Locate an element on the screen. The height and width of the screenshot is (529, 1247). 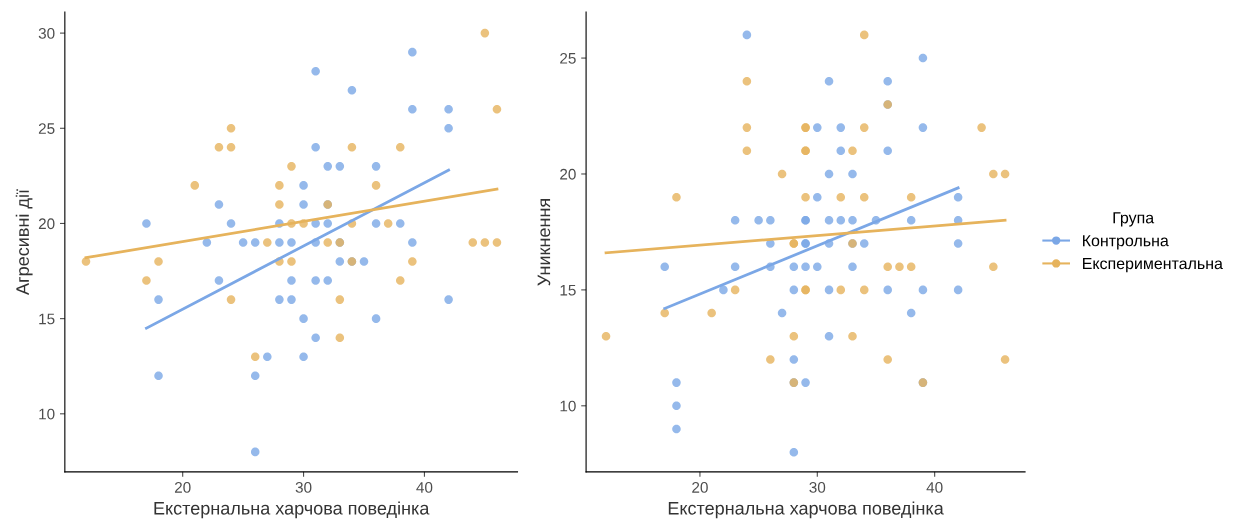
legend-title: Група is located at coordinates (1134, 219).